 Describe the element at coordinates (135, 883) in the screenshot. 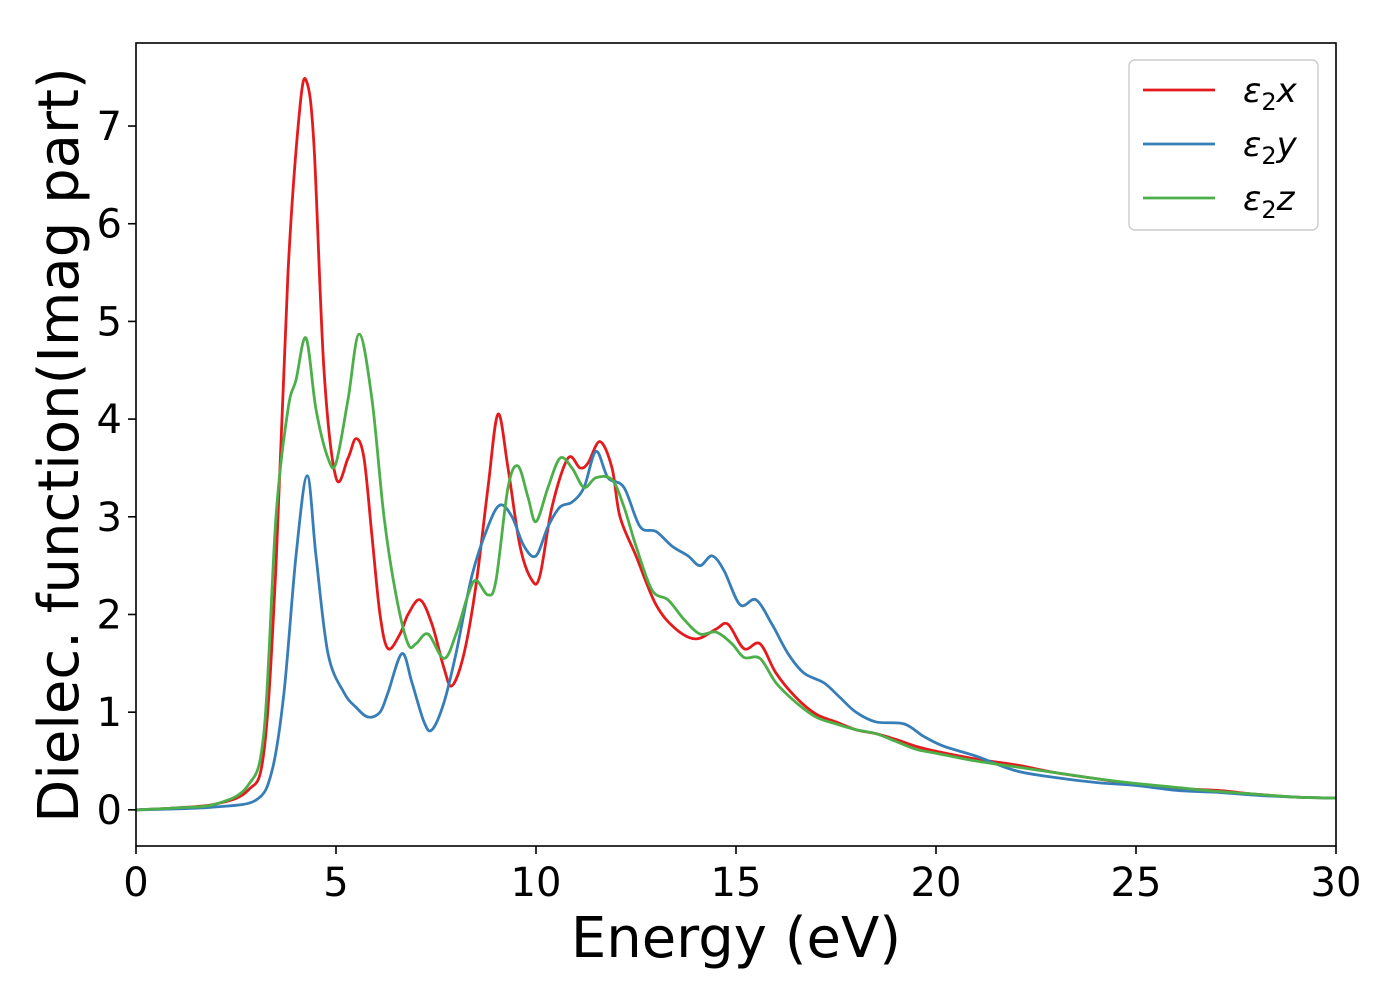

I see `x-tick-label: 0` at that location.